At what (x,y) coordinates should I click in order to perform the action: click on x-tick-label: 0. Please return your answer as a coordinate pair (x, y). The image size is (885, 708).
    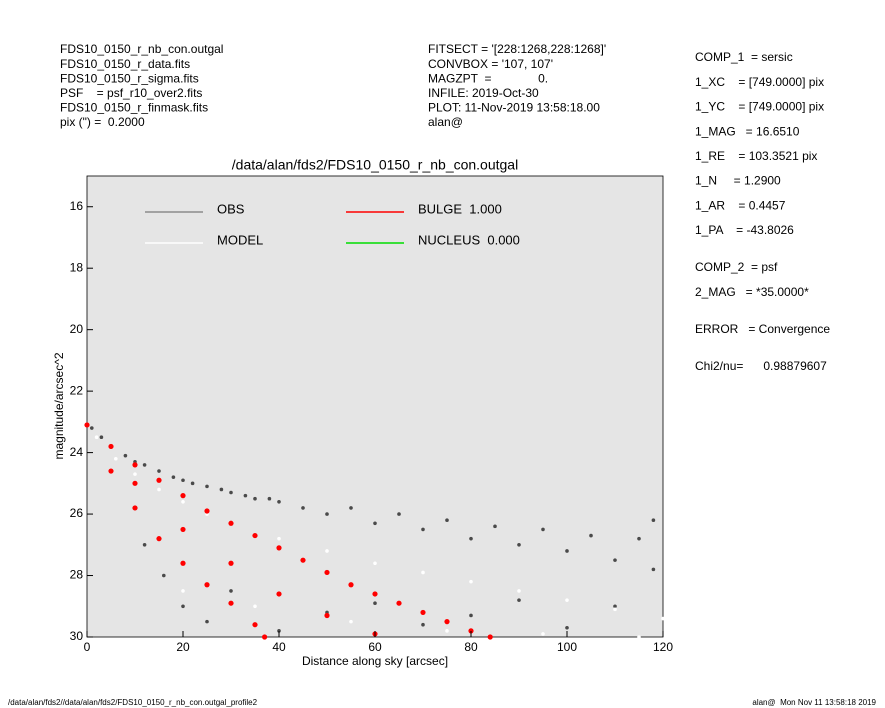
    Looking at the image, I should click on (87, 647).